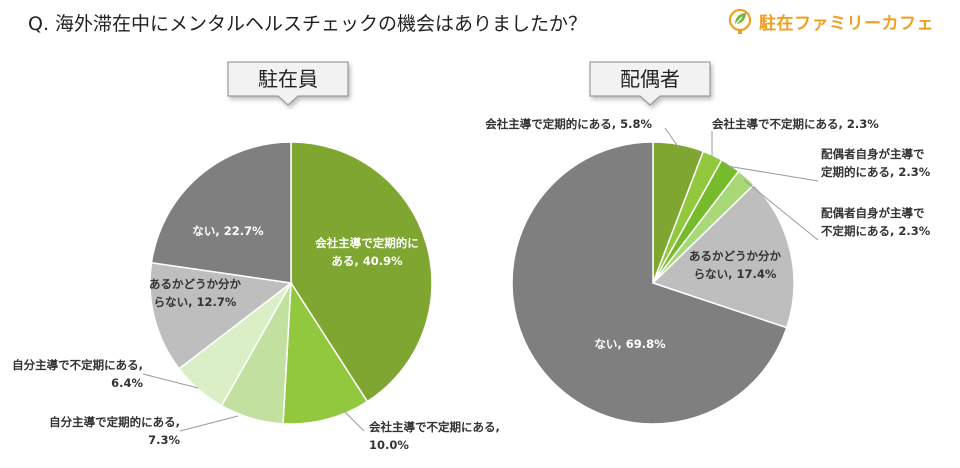  Describe the element at coordinates (876, 222) in the screenshot. I see `data-label: 配偶者自身が主導で不定期にある, 2.3%` at that location.